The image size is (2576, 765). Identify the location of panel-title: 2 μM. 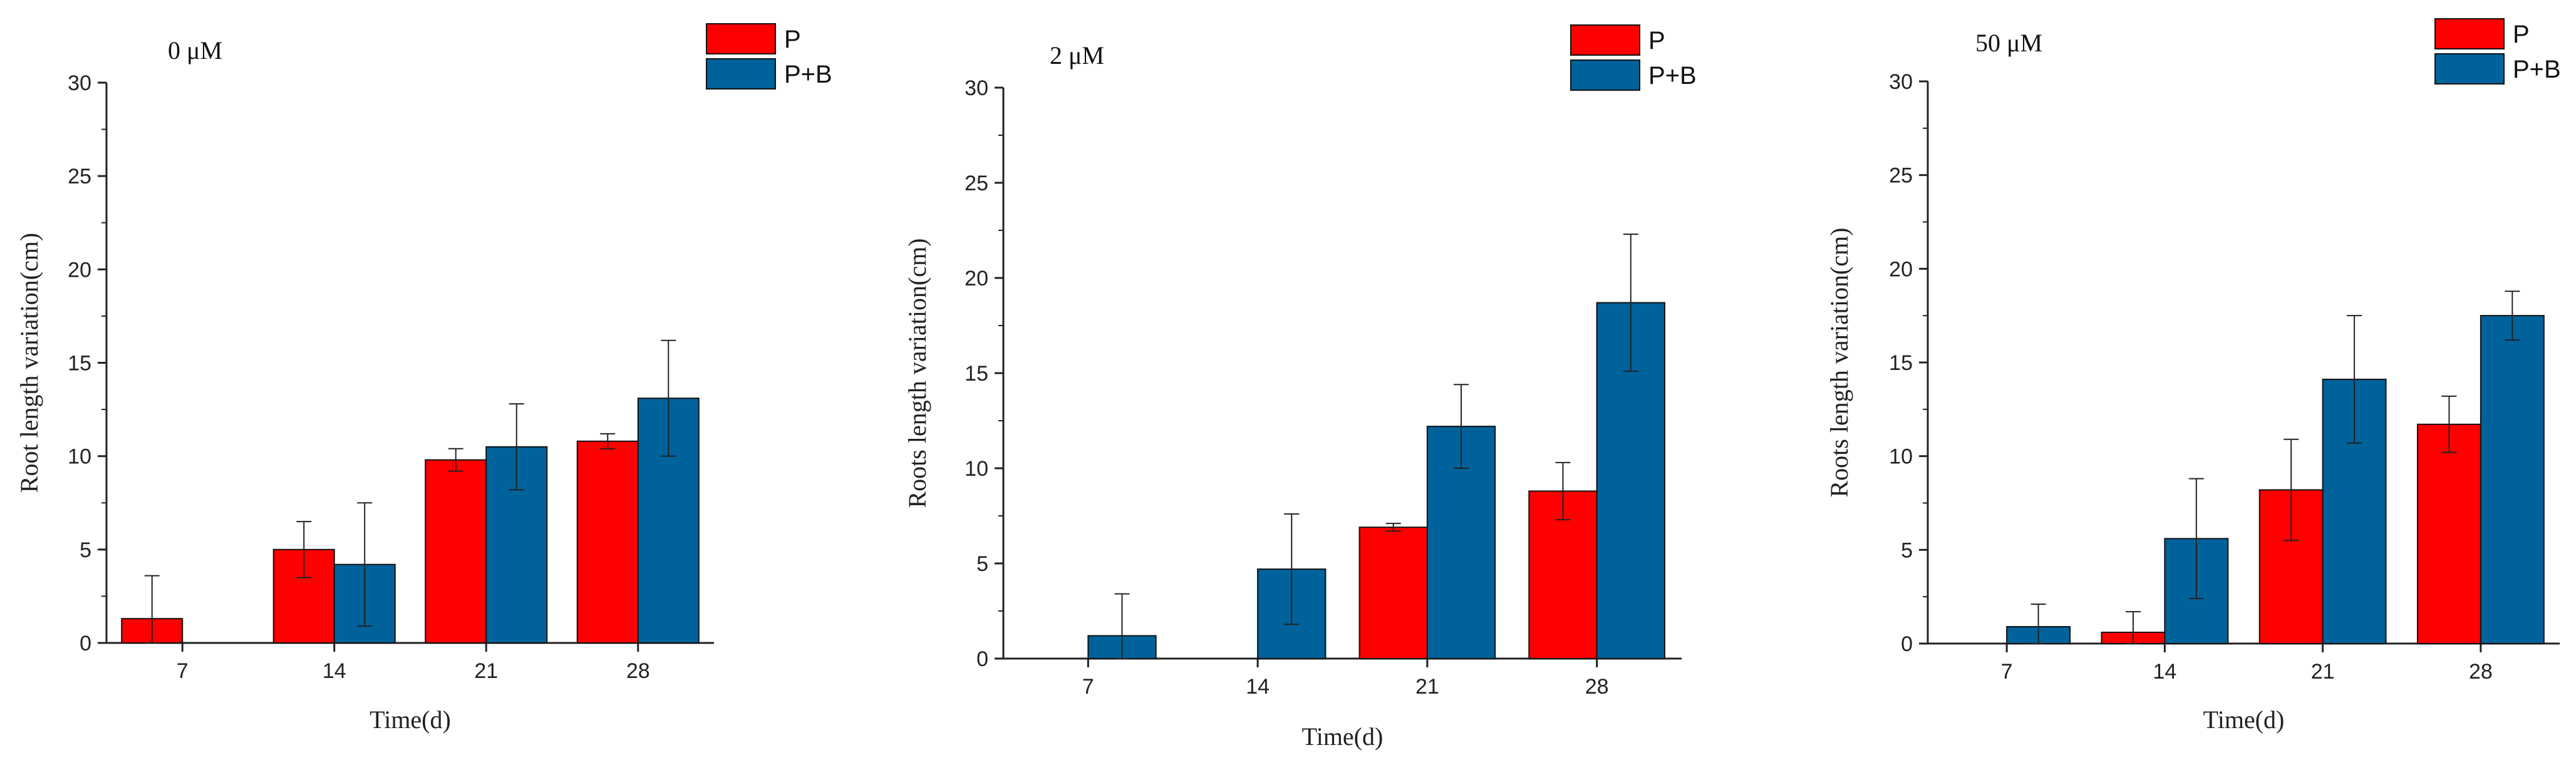
(1077, 55).